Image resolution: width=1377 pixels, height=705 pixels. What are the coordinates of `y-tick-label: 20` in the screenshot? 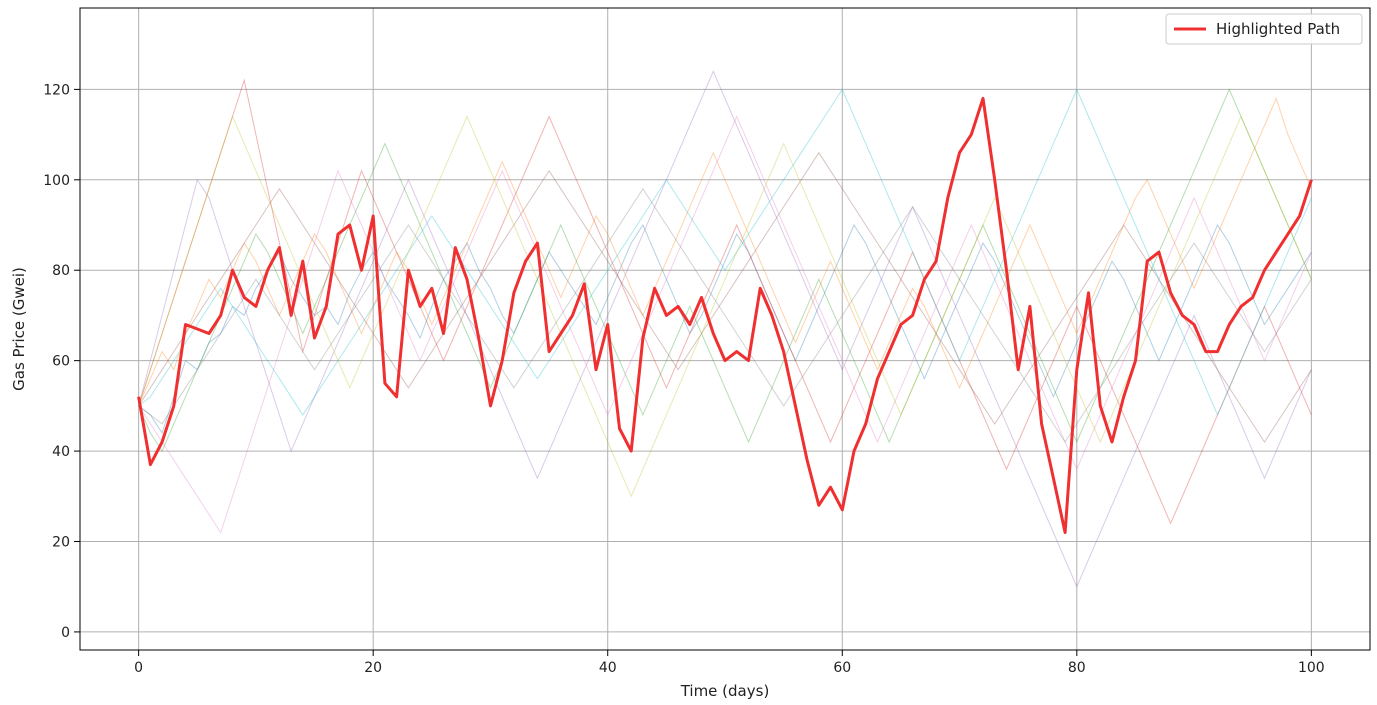 It's located at (61, 542).